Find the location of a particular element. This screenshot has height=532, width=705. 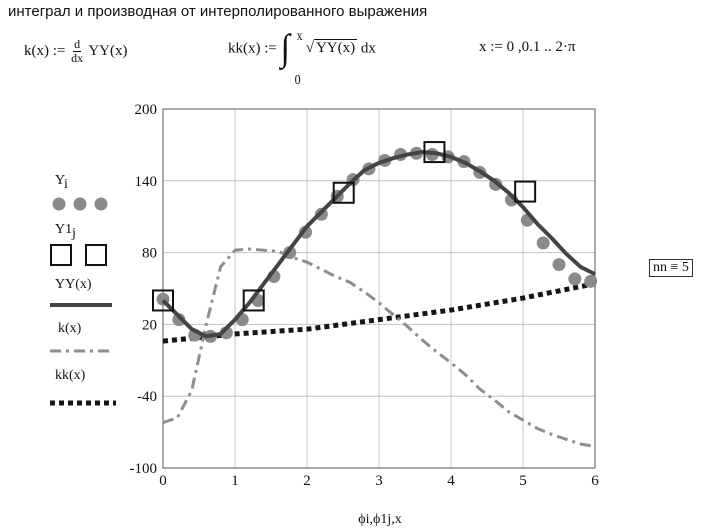

legend-label-y1: Y1 is located at coordinates (63, 229).